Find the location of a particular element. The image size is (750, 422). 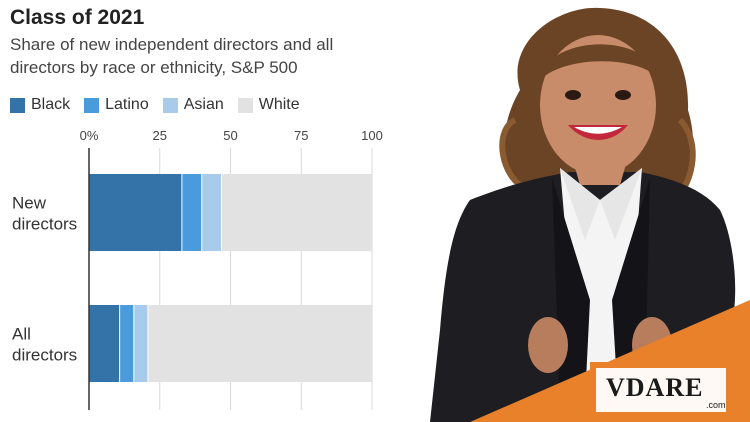

legend-item-latino: Latino is located at coordinates (116, 105).